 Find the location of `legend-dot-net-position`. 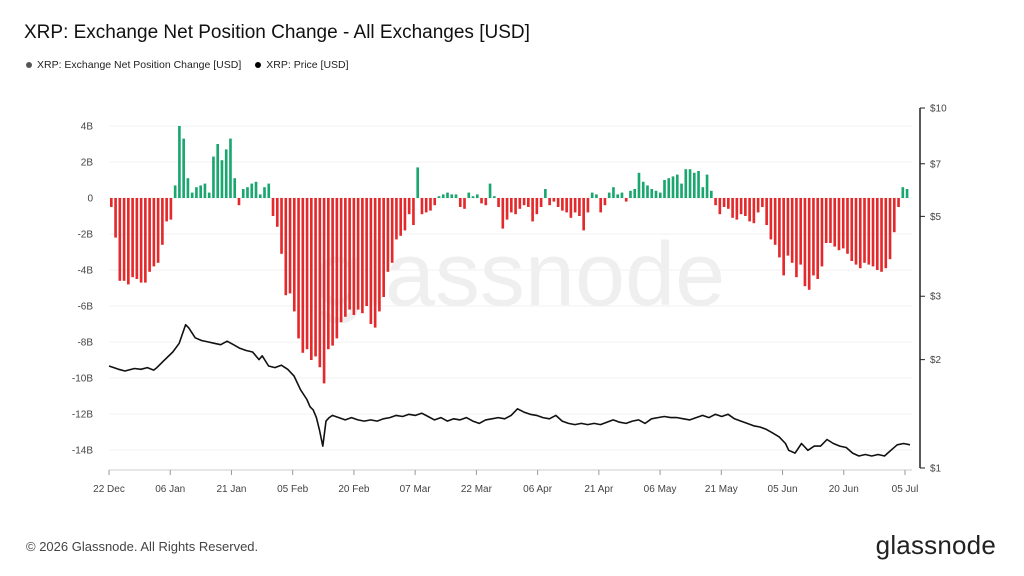

legend-dot-net-position is located at coordinates (29, 65).